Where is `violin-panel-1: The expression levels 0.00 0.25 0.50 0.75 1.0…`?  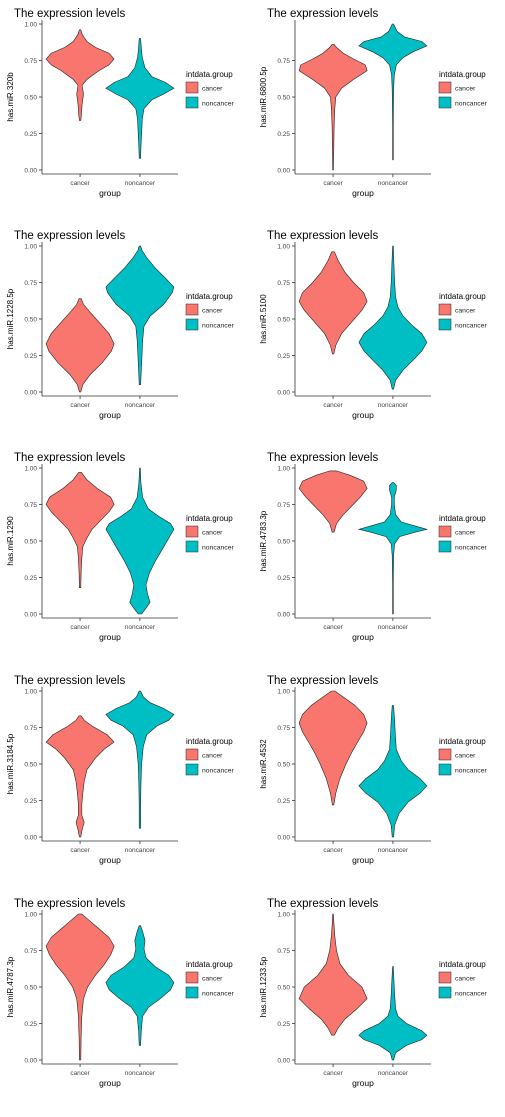
violin-panel-1: The expression levels 0.00 0.25 0.50 0.75 1.0… is located at coordinates (126, 111).